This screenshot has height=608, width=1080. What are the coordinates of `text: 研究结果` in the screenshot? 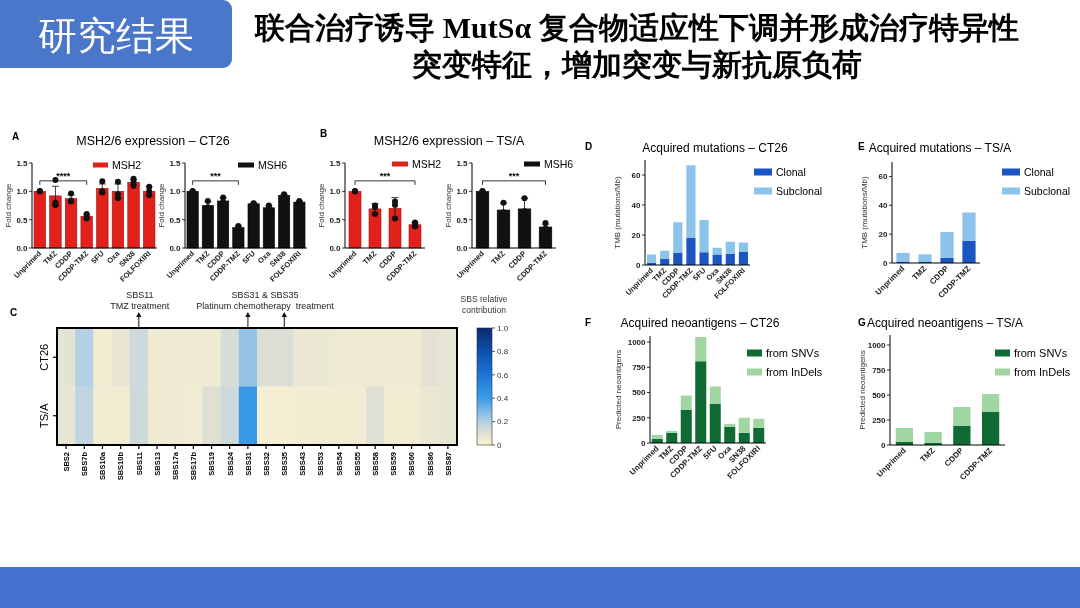 It's located at (116, 35).